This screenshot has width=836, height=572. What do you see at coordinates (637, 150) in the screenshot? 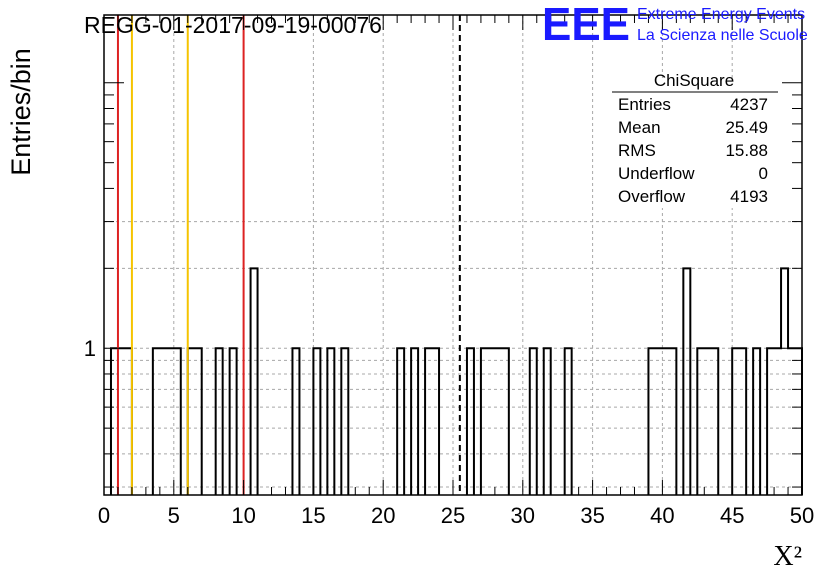
I see `stats-row-label: RMS` at bounding box center [637, 150].